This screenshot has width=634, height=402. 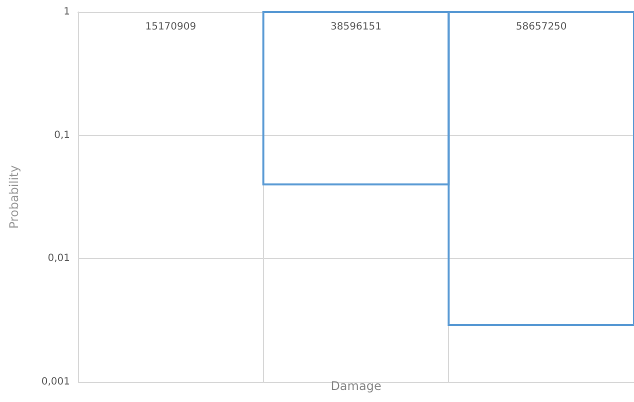 What do you see at coordinates (55, 382) in the screenshot?
I see `y-tick-label: 0,001` at bounding box center [55, 382].